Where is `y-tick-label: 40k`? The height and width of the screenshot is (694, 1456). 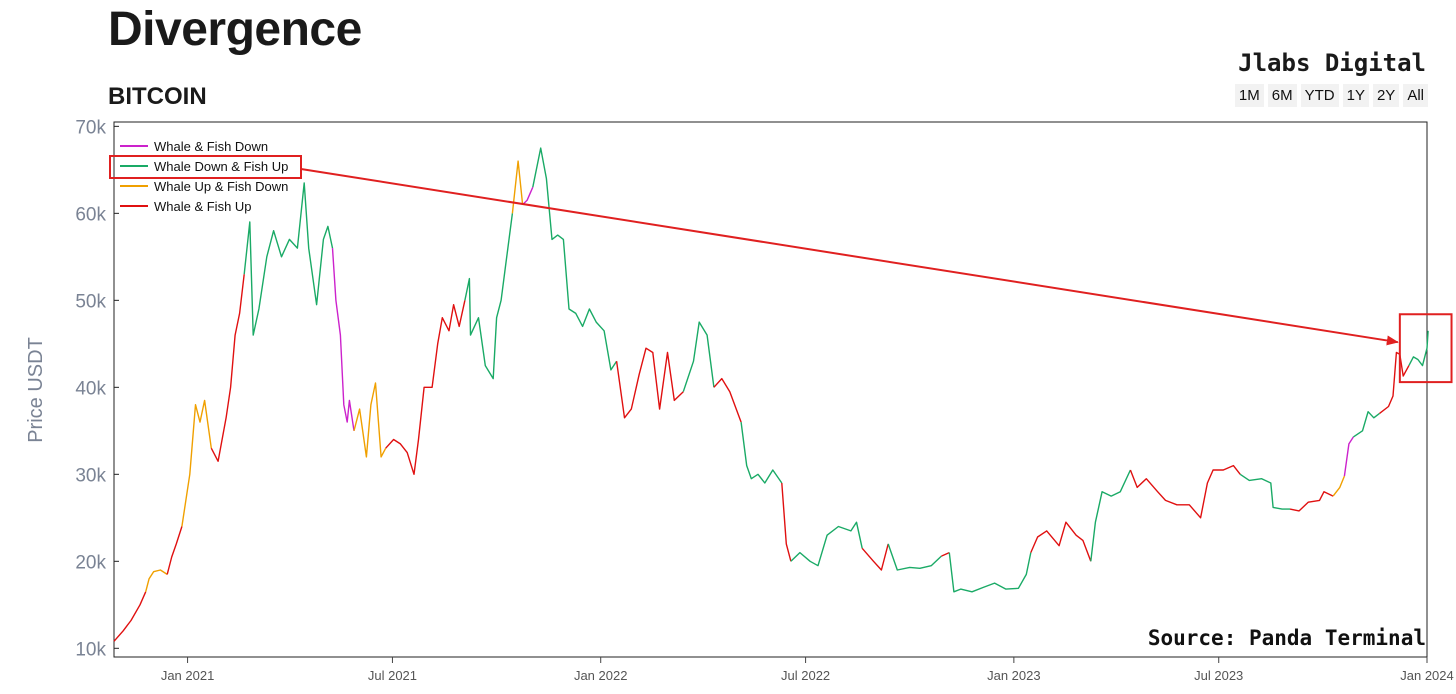 y-tick-label: 40k is located at coordinates (90, 388).